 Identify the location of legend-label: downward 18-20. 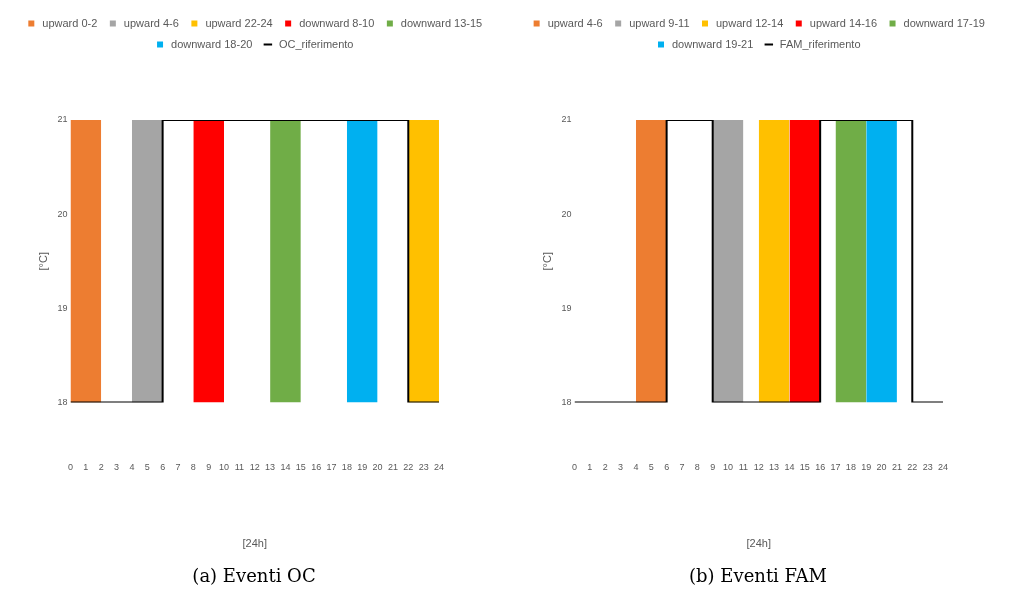
(212, 43).